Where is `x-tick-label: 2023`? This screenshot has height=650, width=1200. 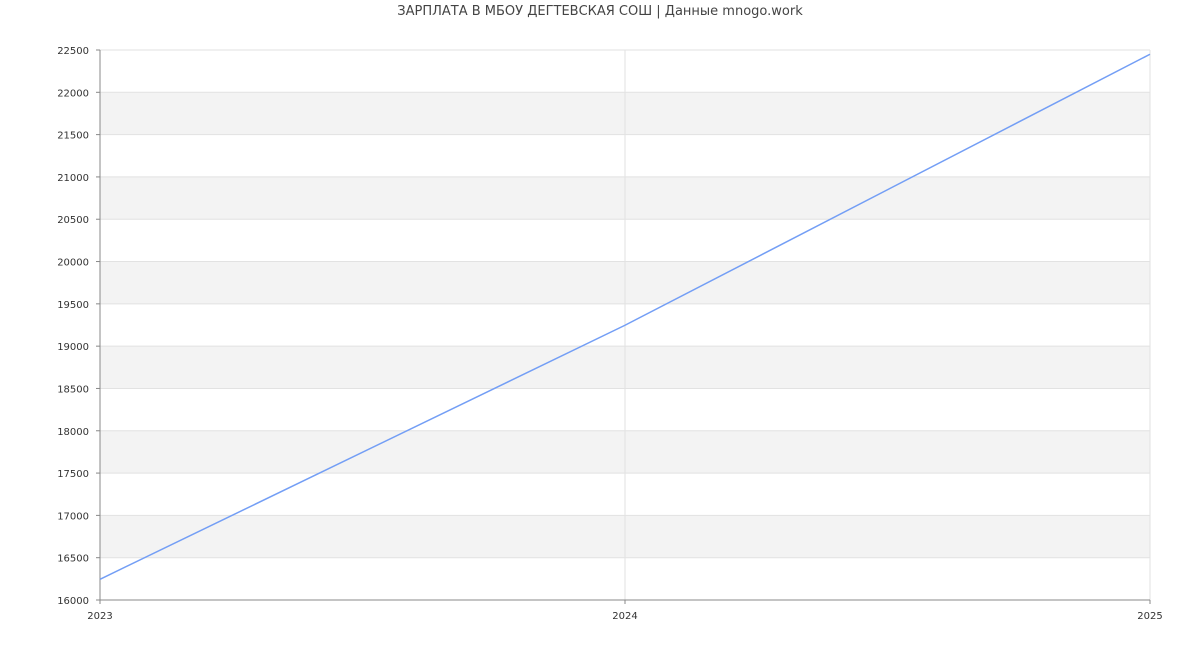
x-tick-label: 2023 is located at coordinates (99, 616).